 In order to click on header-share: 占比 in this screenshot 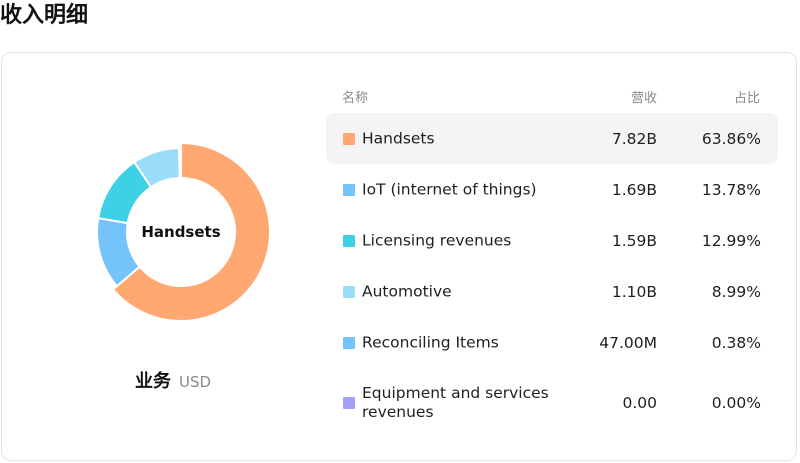, I will do `click(746, 98)`.